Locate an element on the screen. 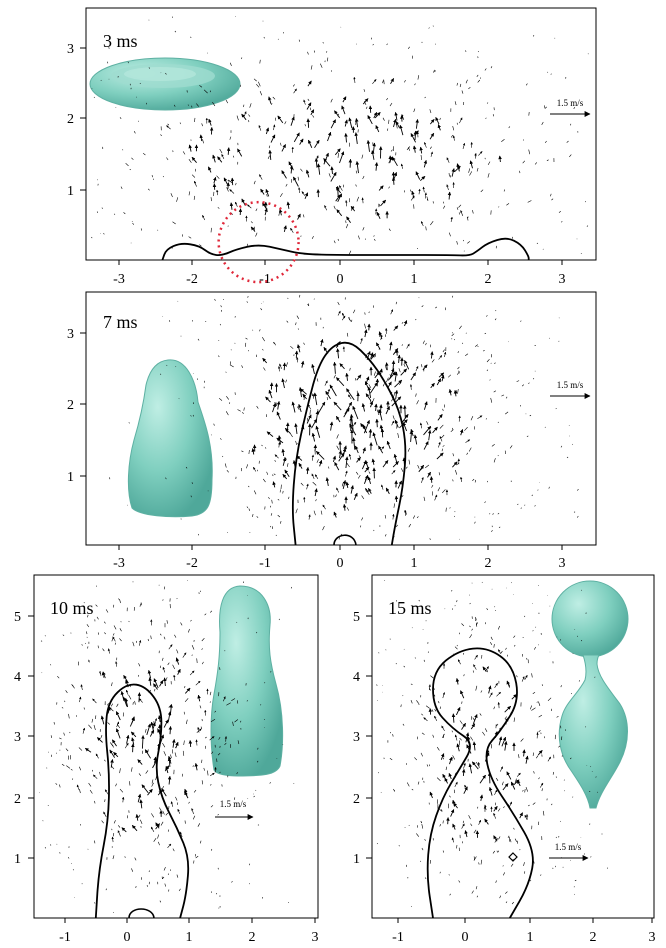 This screenshot has height=948, width=666. velocity-vectors is located at coordinates (492, 743).